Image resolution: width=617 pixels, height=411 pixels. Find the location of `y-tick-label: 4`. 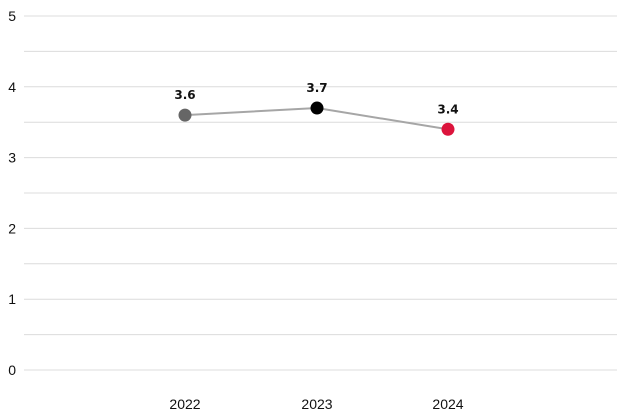

y-tick-label: 4 is located at coordinates (12, 87).